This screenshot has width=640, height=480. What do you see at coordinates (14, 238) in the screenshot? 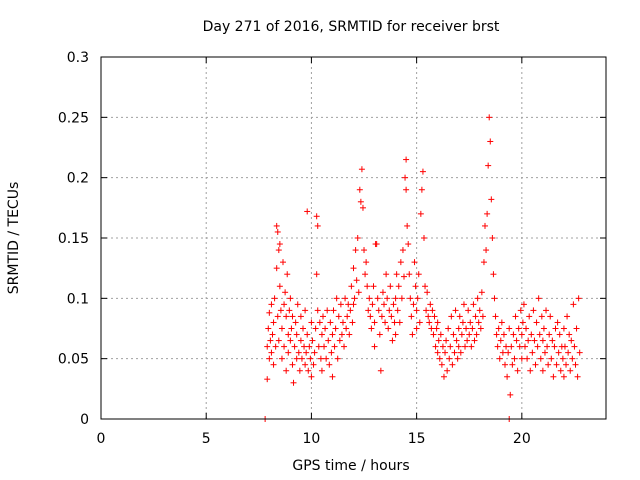
I see `y-axis-title: SRMTID / TECUs` at bounding box center [14, 238].